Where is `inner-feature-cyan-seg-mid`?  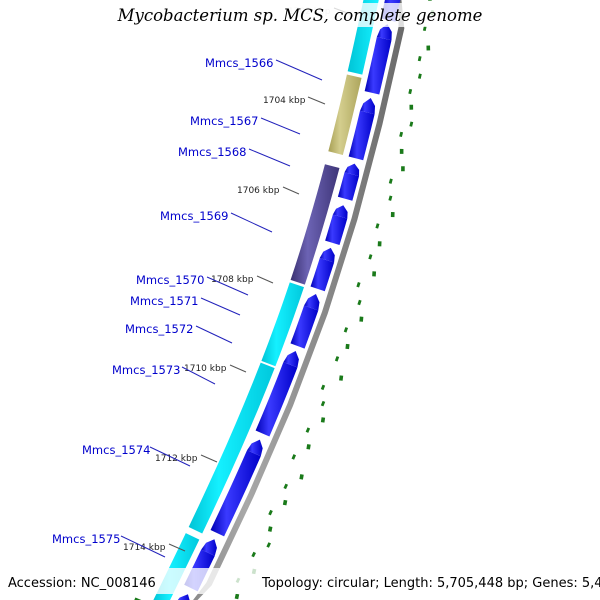
inner-feature-cyan-seg-mid is located at coordinates (282, 324).